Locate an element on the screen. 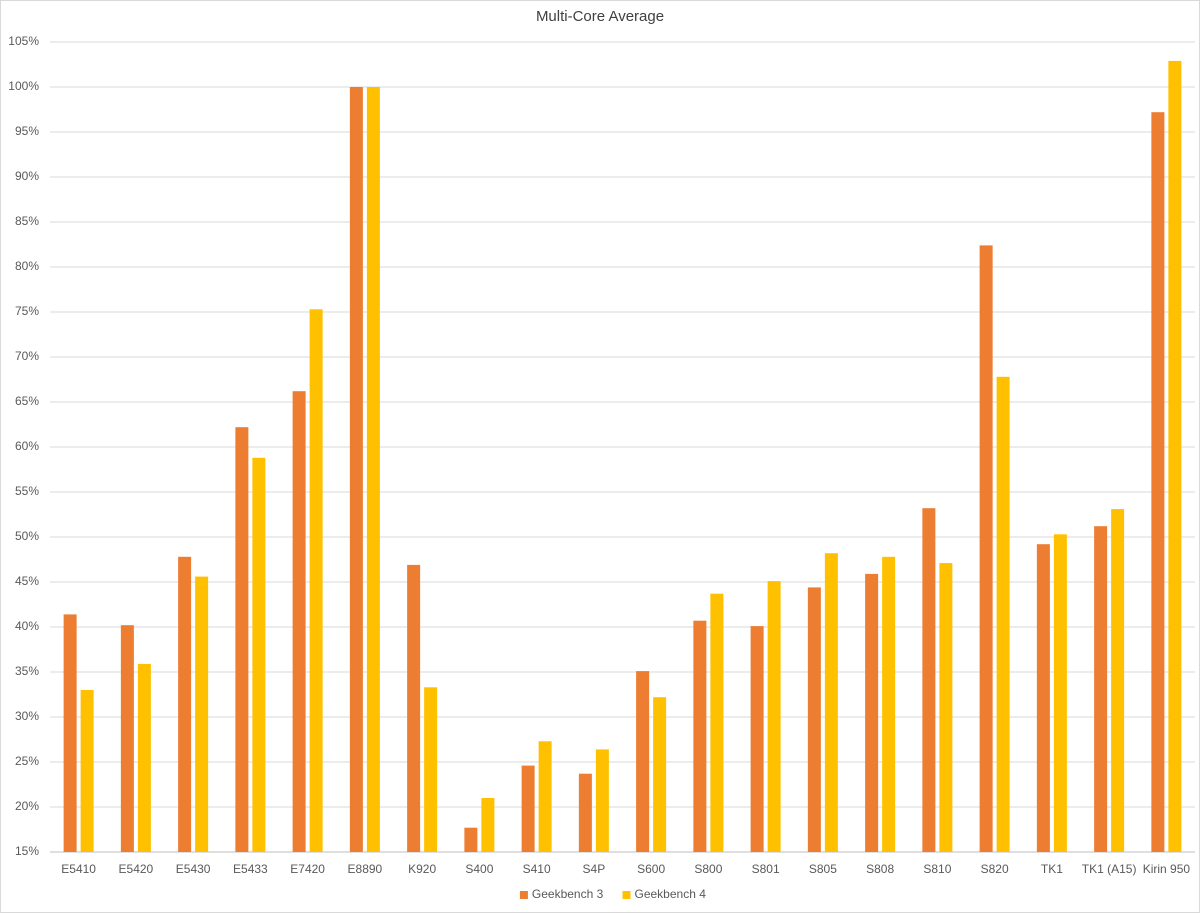  y-tick-label: 55% is located at coordinates (27, 491).